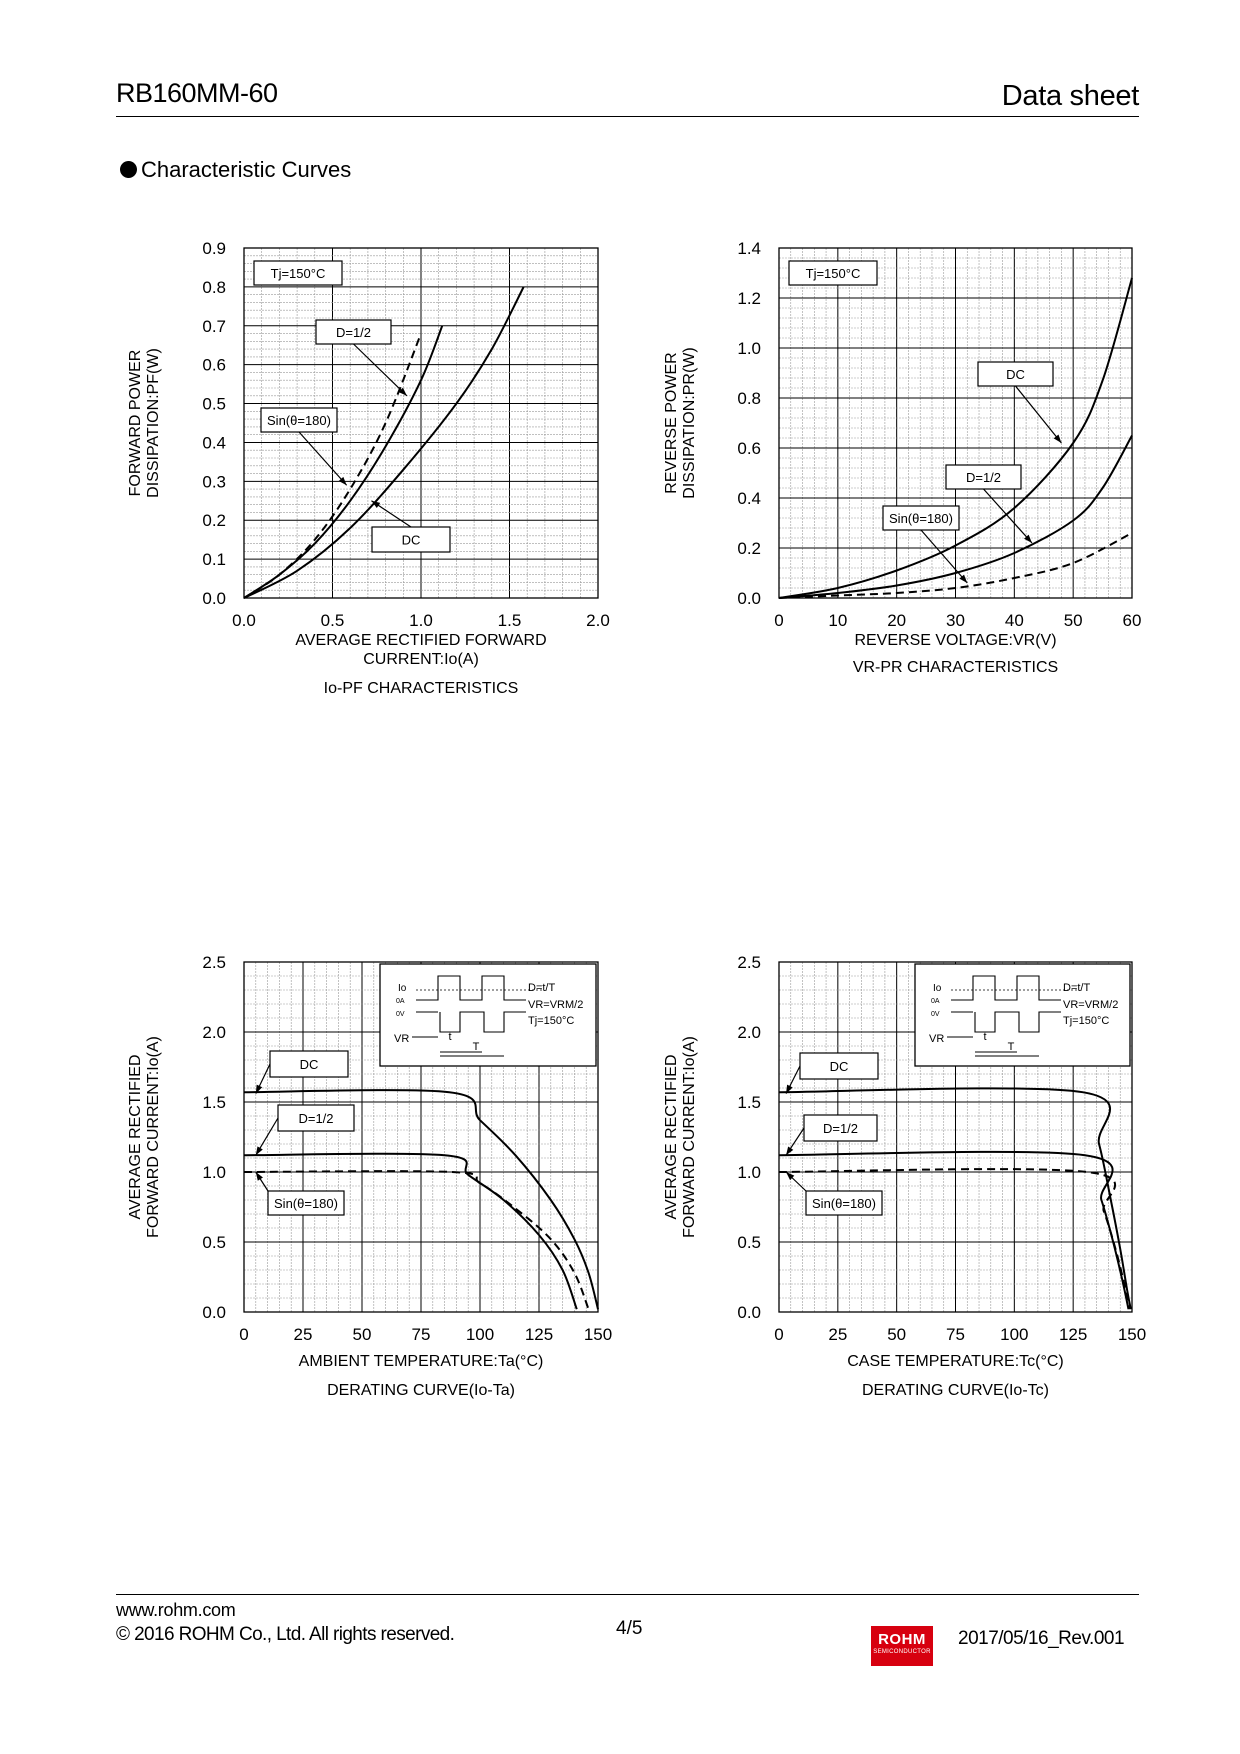 The width and height of the screenshot is (1240, 1754). I want to click on y-tick-label: 1.4, so click(749, 248).